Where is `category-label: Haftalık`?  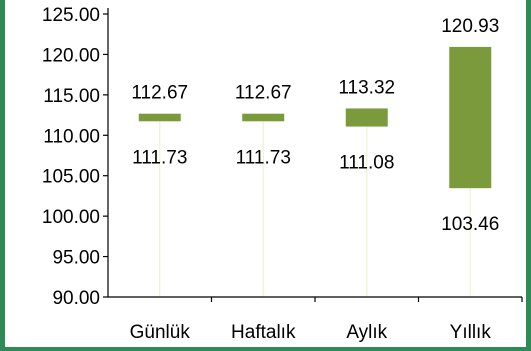
category-label: Haftalık is located at coordinates (263, 332).